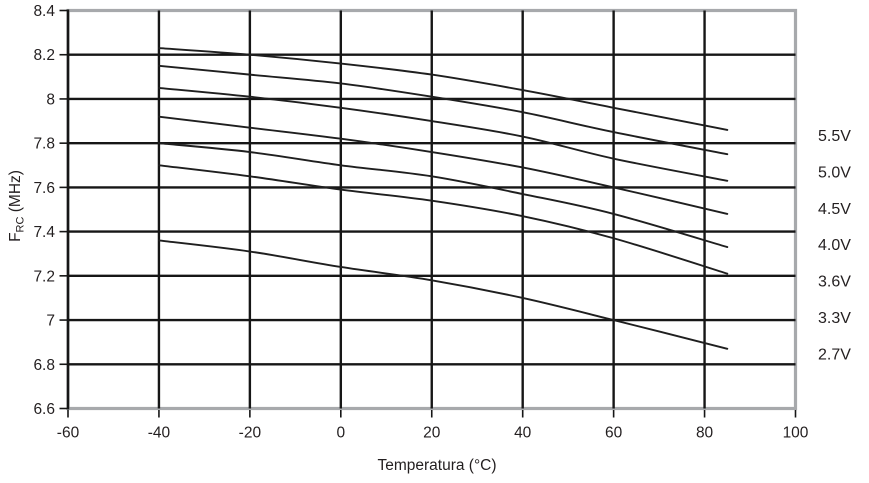  What do you see at coordinates (834, 282) in the screenshot?
I see `legend-label-3-6v: 3.6V` at bounding box center [834, 282].